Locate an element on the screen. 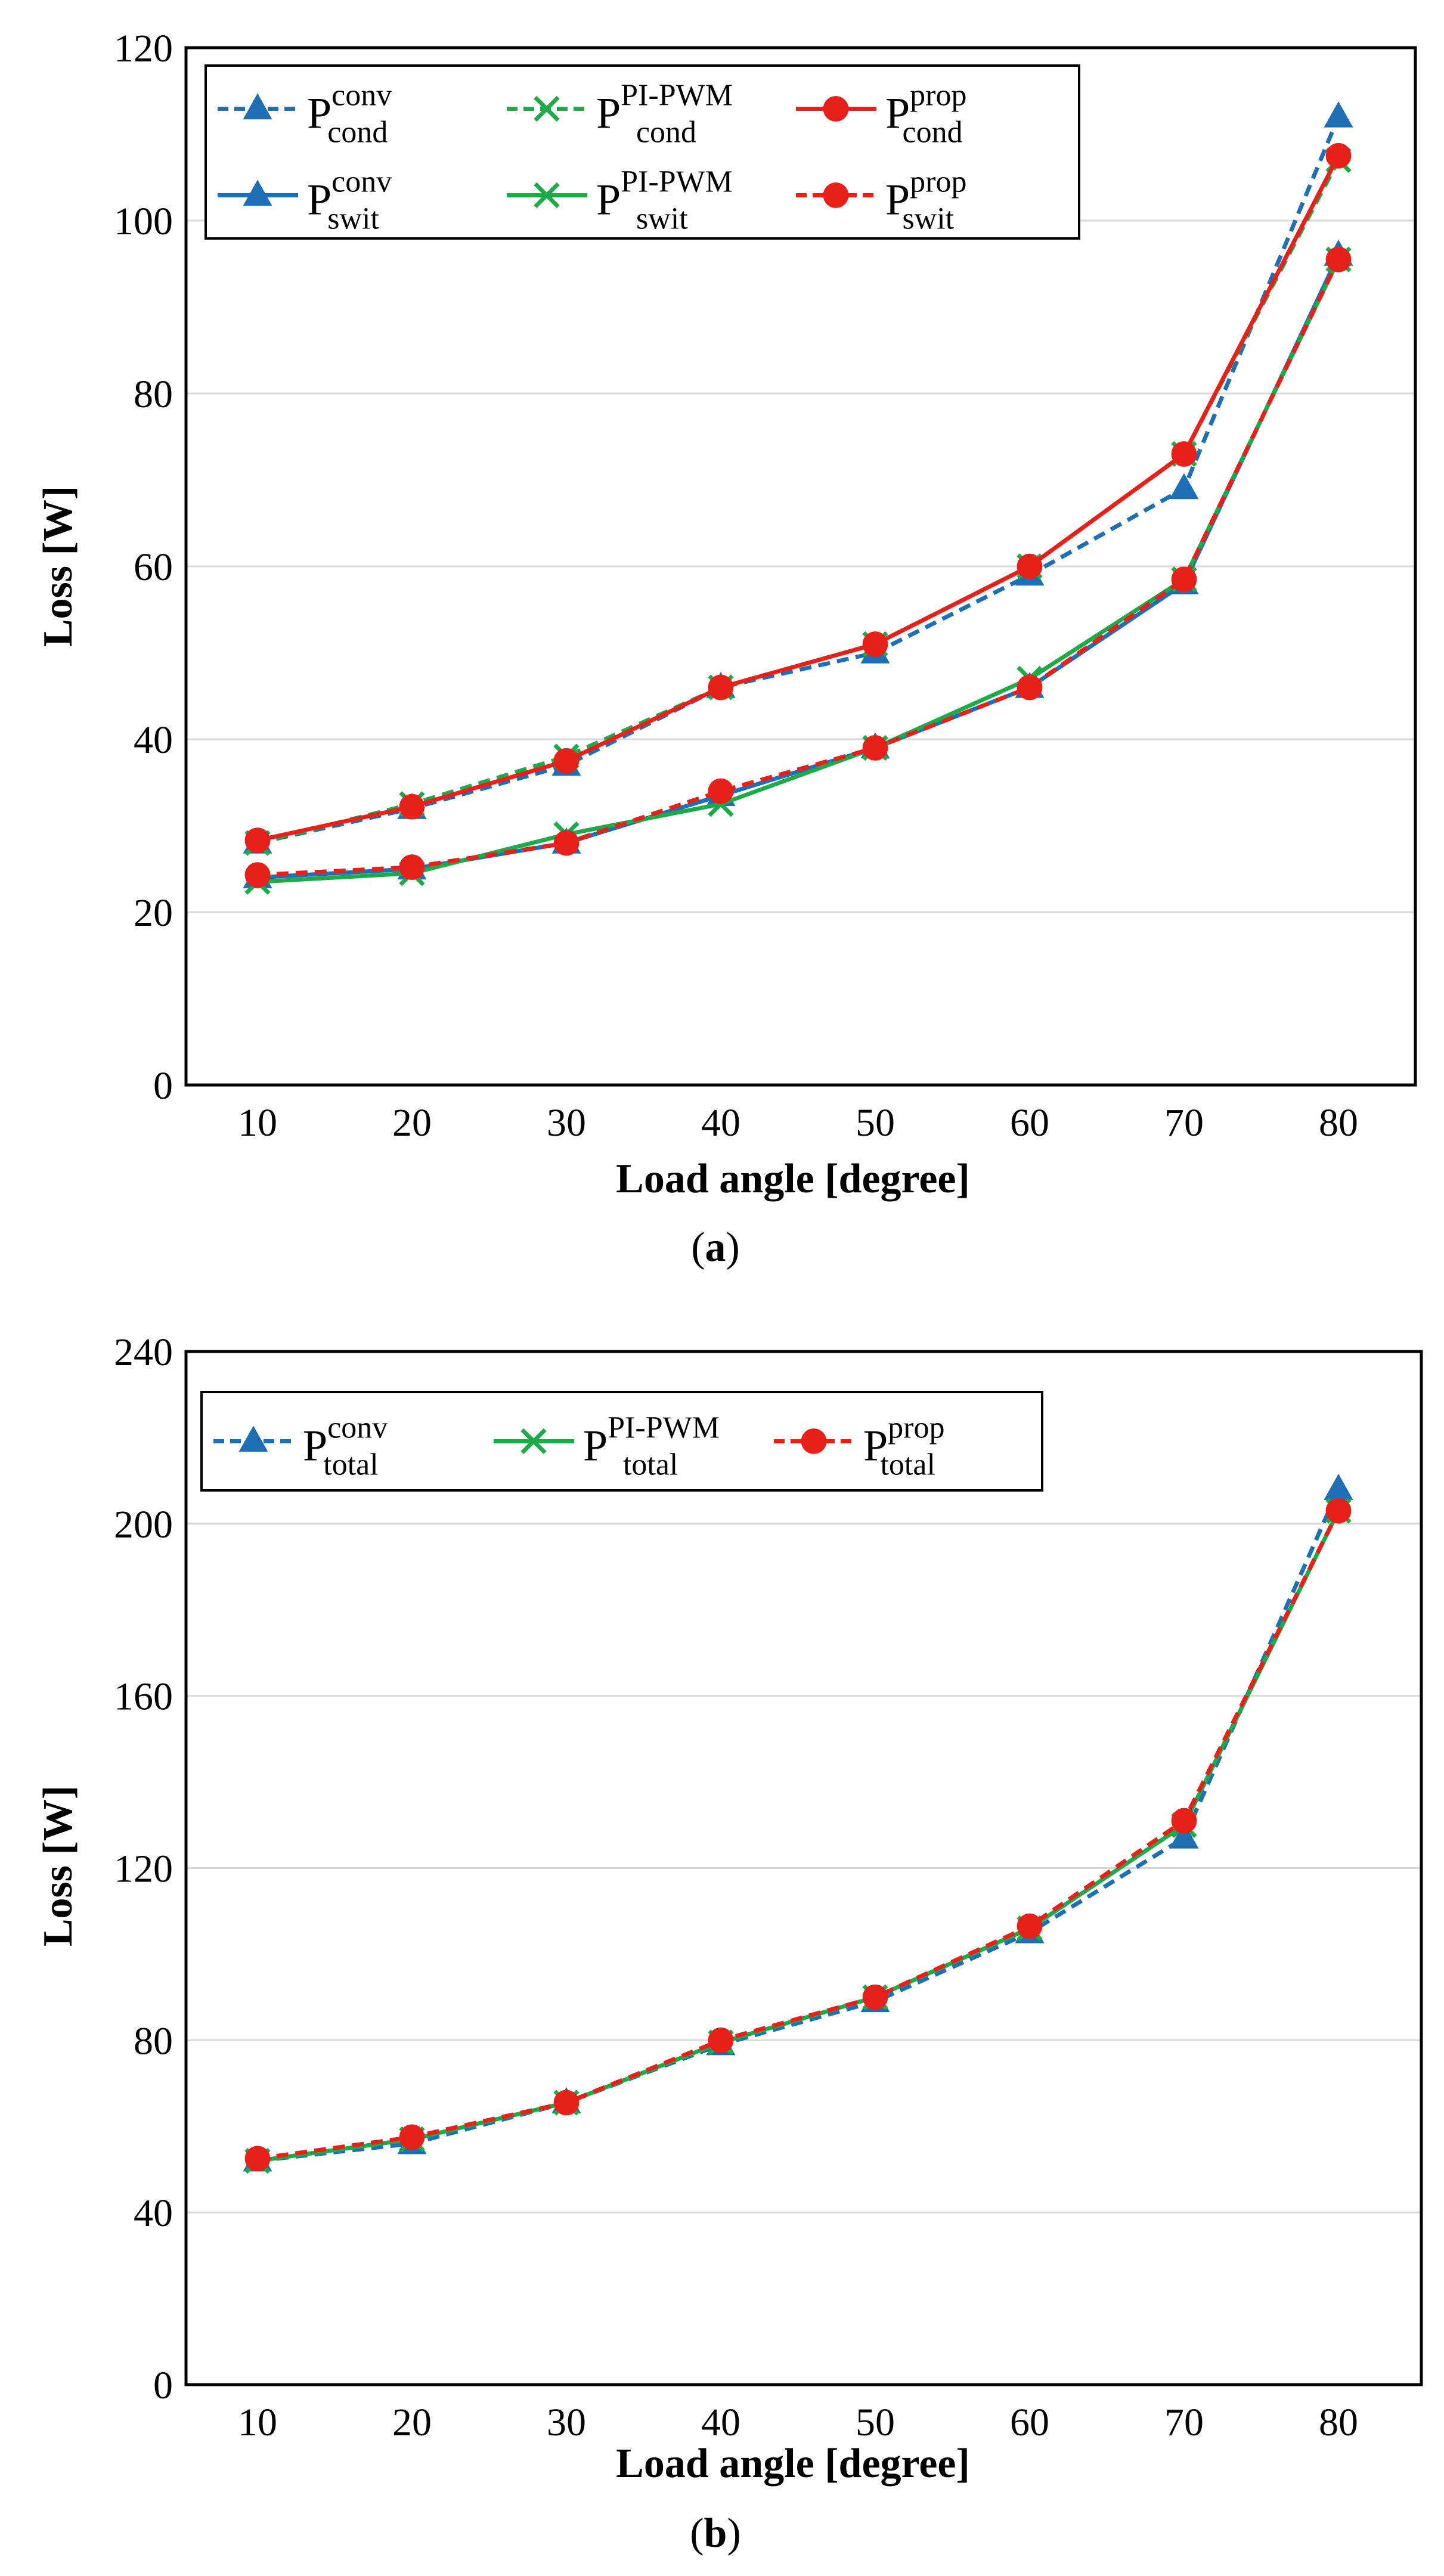 This screenshot has width=1444, height=2576. chart-b-legend-label-2: Pprop total is located at coordinates (903, 1446).